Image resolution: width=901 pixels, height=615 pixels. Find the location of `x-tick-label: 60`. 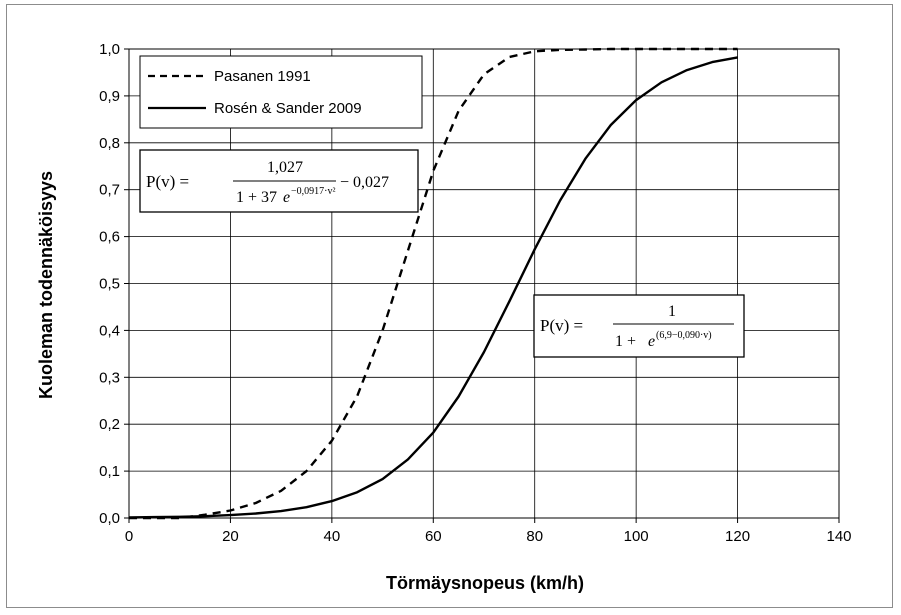

x-tick-label: 60 is located at coordinates (433, 536).